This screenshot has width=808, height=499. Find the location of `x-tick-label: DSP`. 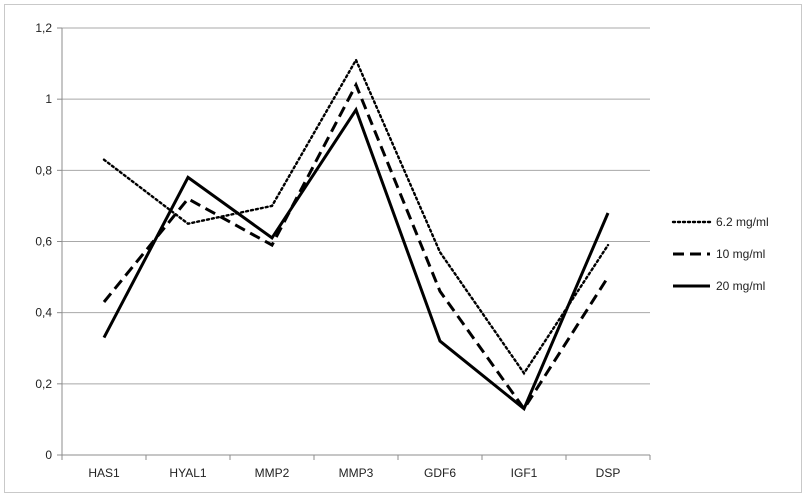

x-tick-label: DSP is located at coordinates (608, 473).